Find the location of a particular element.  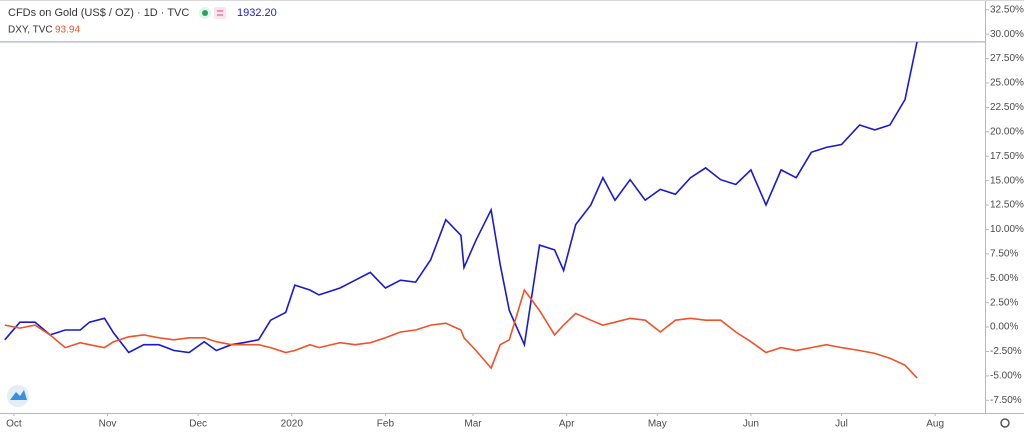

y-tick-label: 32.50% is located at coordinates (1007, 9).